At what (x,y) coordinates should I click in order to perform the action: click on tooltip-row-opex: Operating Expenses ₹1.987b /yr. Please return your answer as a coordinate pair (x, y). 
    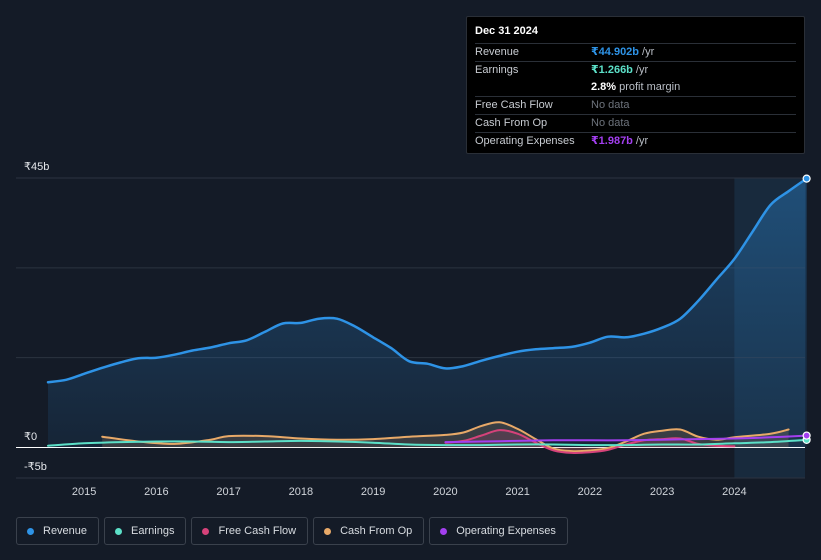
    Looking at the image, I should click on (635, 141).